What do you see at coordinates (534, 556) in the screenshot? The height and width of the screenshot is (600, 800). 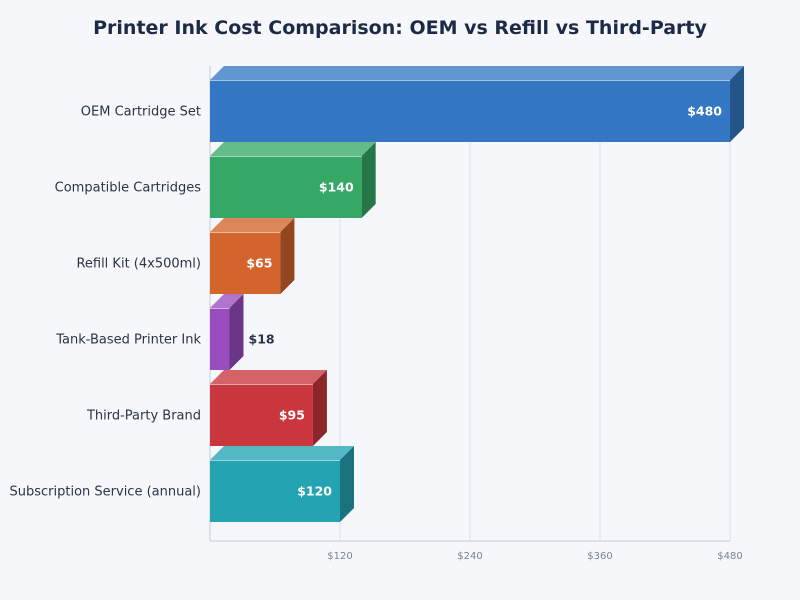 I see `x-tick-labels: $120 $240 $360 $480` at bounding box center [534, 556].